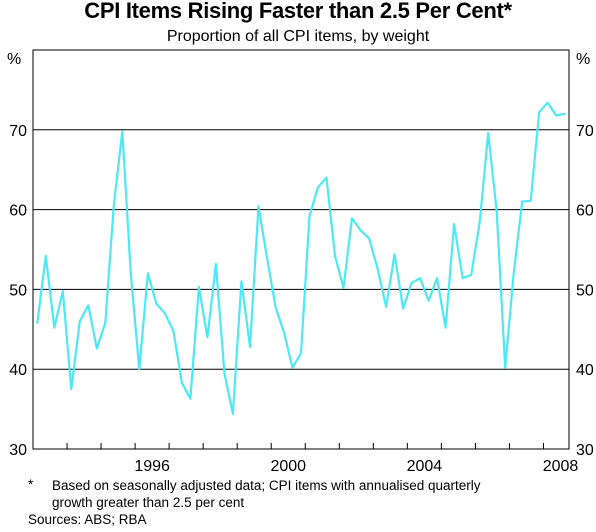 The width and height of the screenshot is (596, 532). I want to click on y-tick-label-left: 50, so click(18, 290).